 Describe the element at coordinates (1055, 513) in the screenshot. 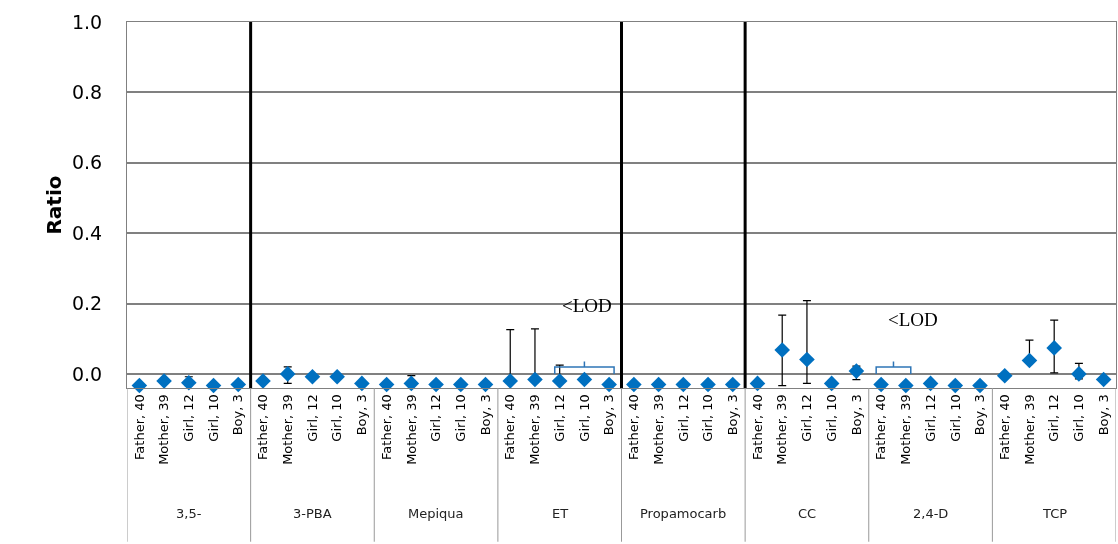

I see `text: TCP` at that location.